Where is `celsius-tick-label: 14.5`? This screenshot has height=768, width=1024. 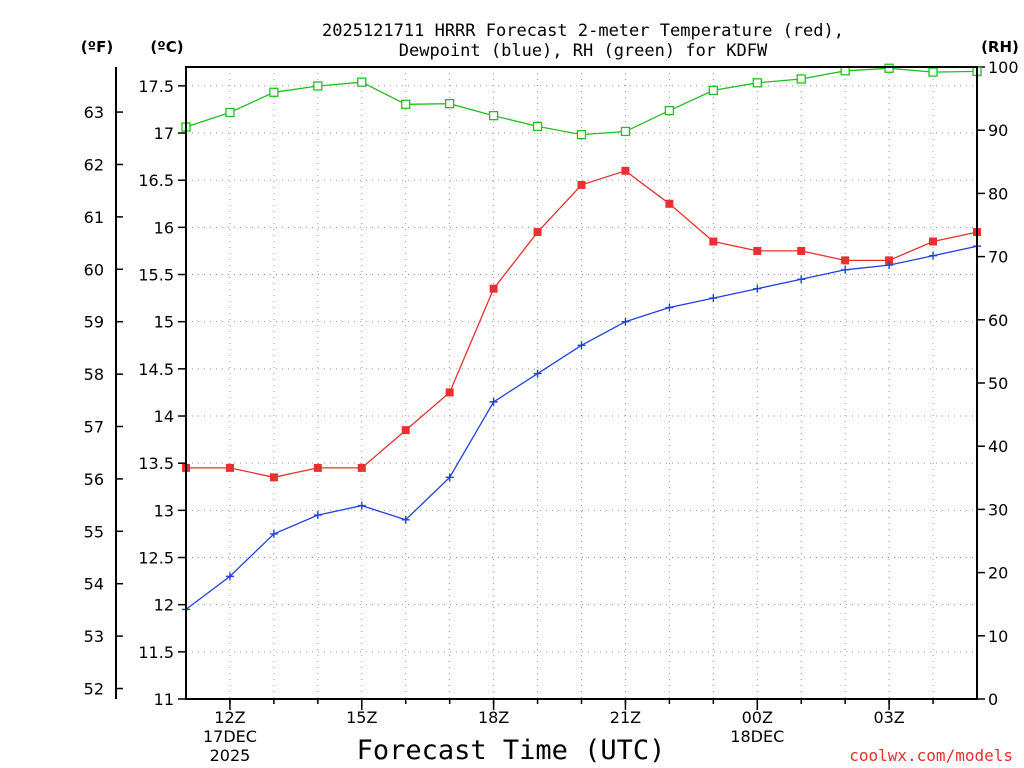 celsius-tick-label: 14.5 is located at coordinates (156, 369).